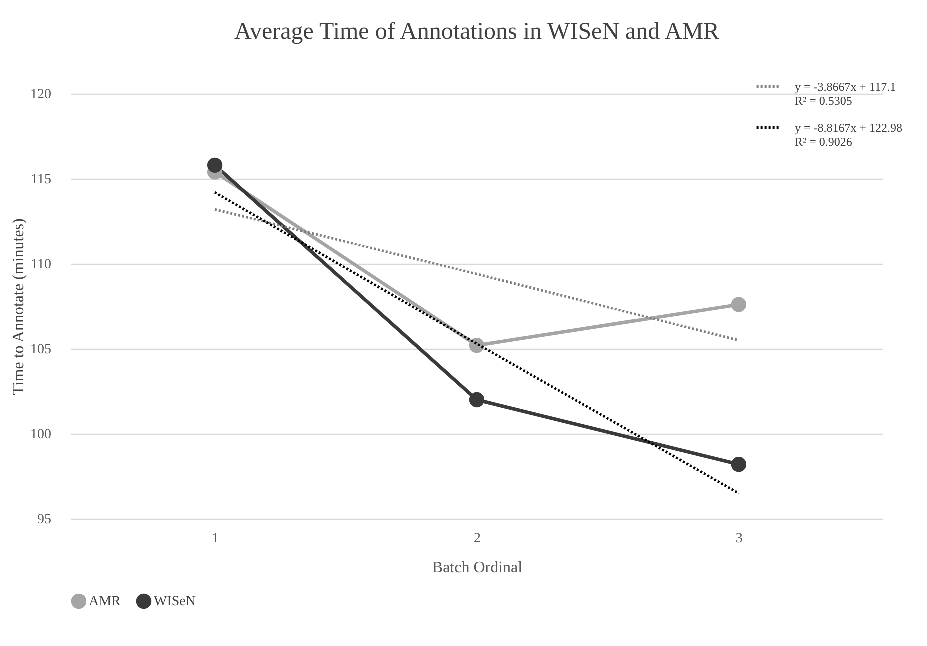  What do you see at coordinates (477, 32) in the screenshot?
I see `chart-title: Average Time of Annotations in WISeN and AMR` at bounding box center [477, 32].